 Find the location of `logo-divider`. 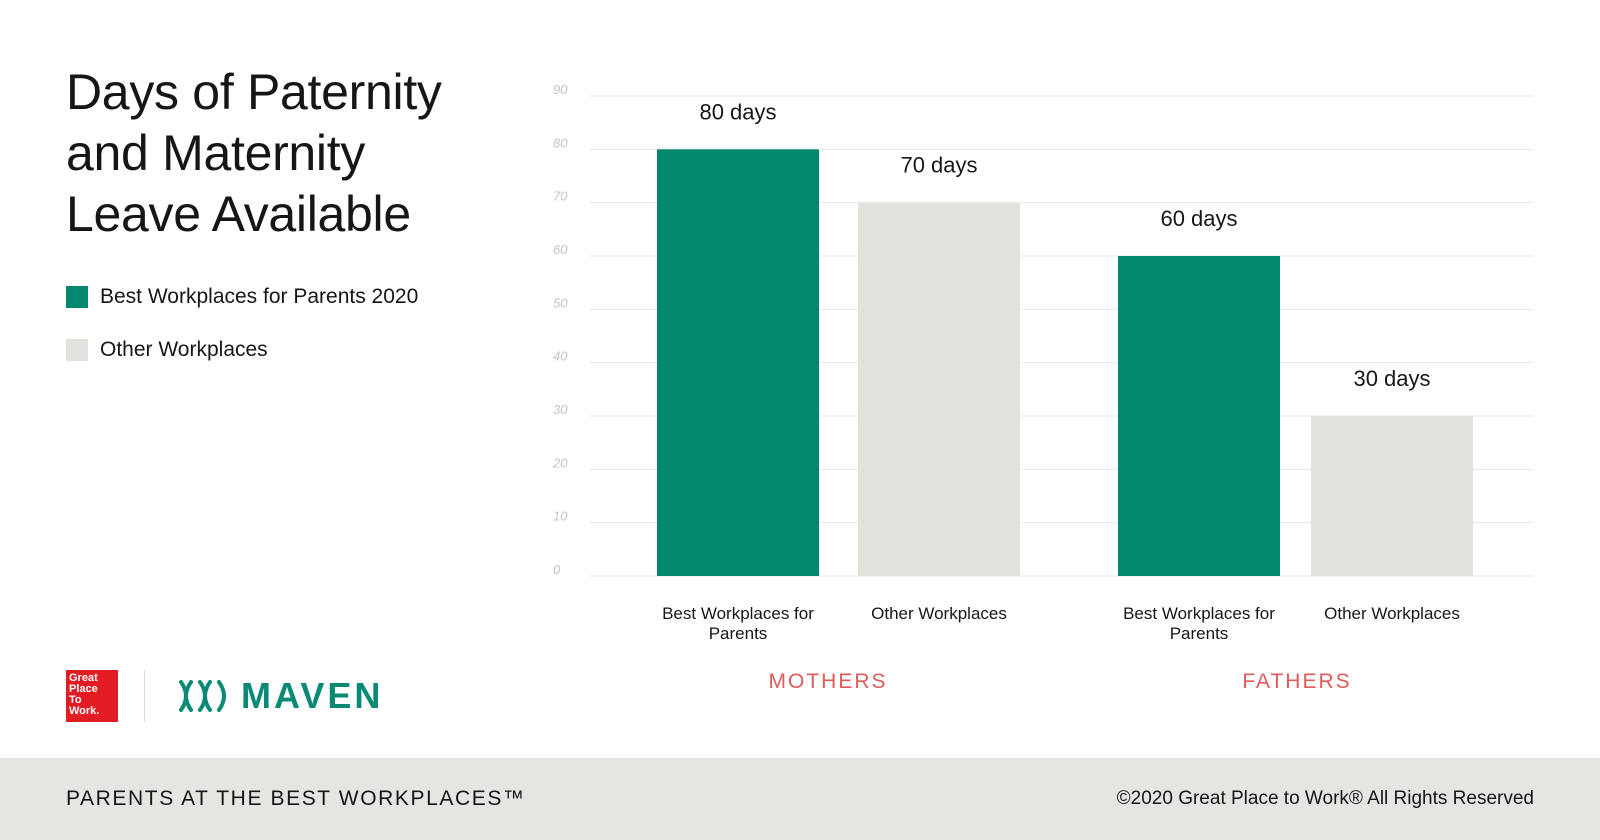

logo-divider is located at coordinates (144, 696).